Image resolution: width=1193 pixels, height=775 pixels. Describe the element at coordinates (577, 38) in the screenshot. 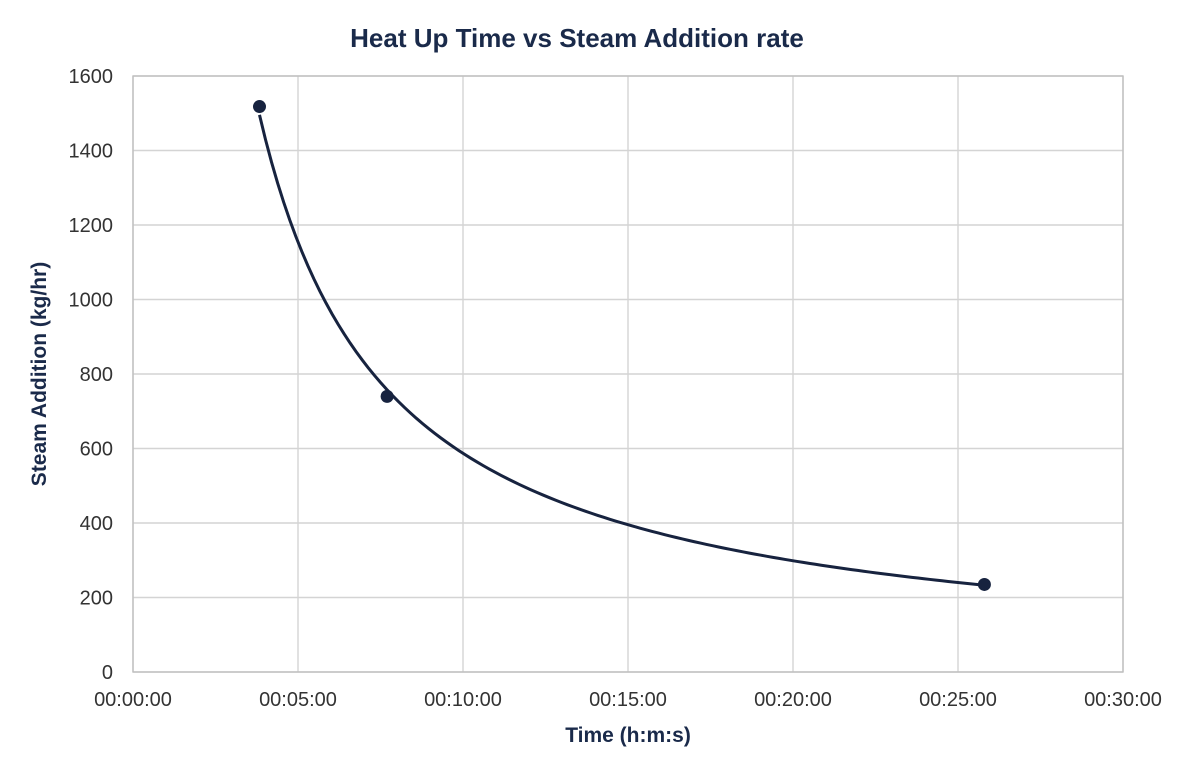

I see `chart-title: Heat Up Time vs Steam Addition rate` at that location.